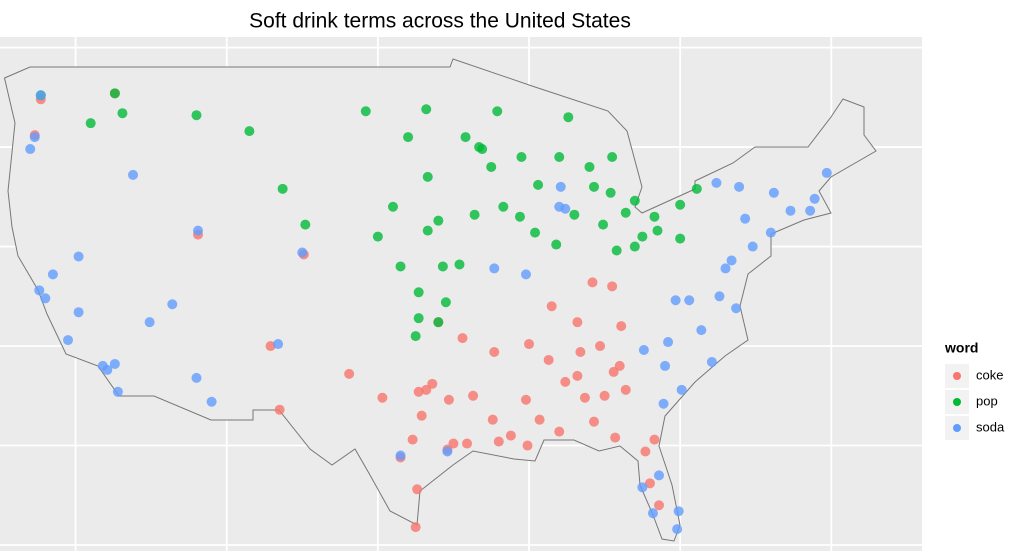 This screenshot has height=556, width=1027. Describe the element at coordinates (987, 400) in the screenshot. I see `legend-label: pop` at that location.